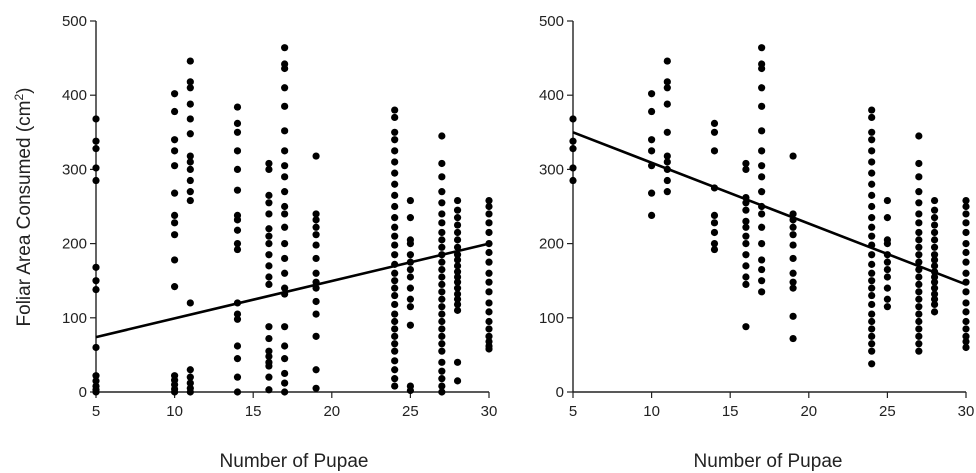  I want to click on left-x-tick-label: 25, so click(410, 411).